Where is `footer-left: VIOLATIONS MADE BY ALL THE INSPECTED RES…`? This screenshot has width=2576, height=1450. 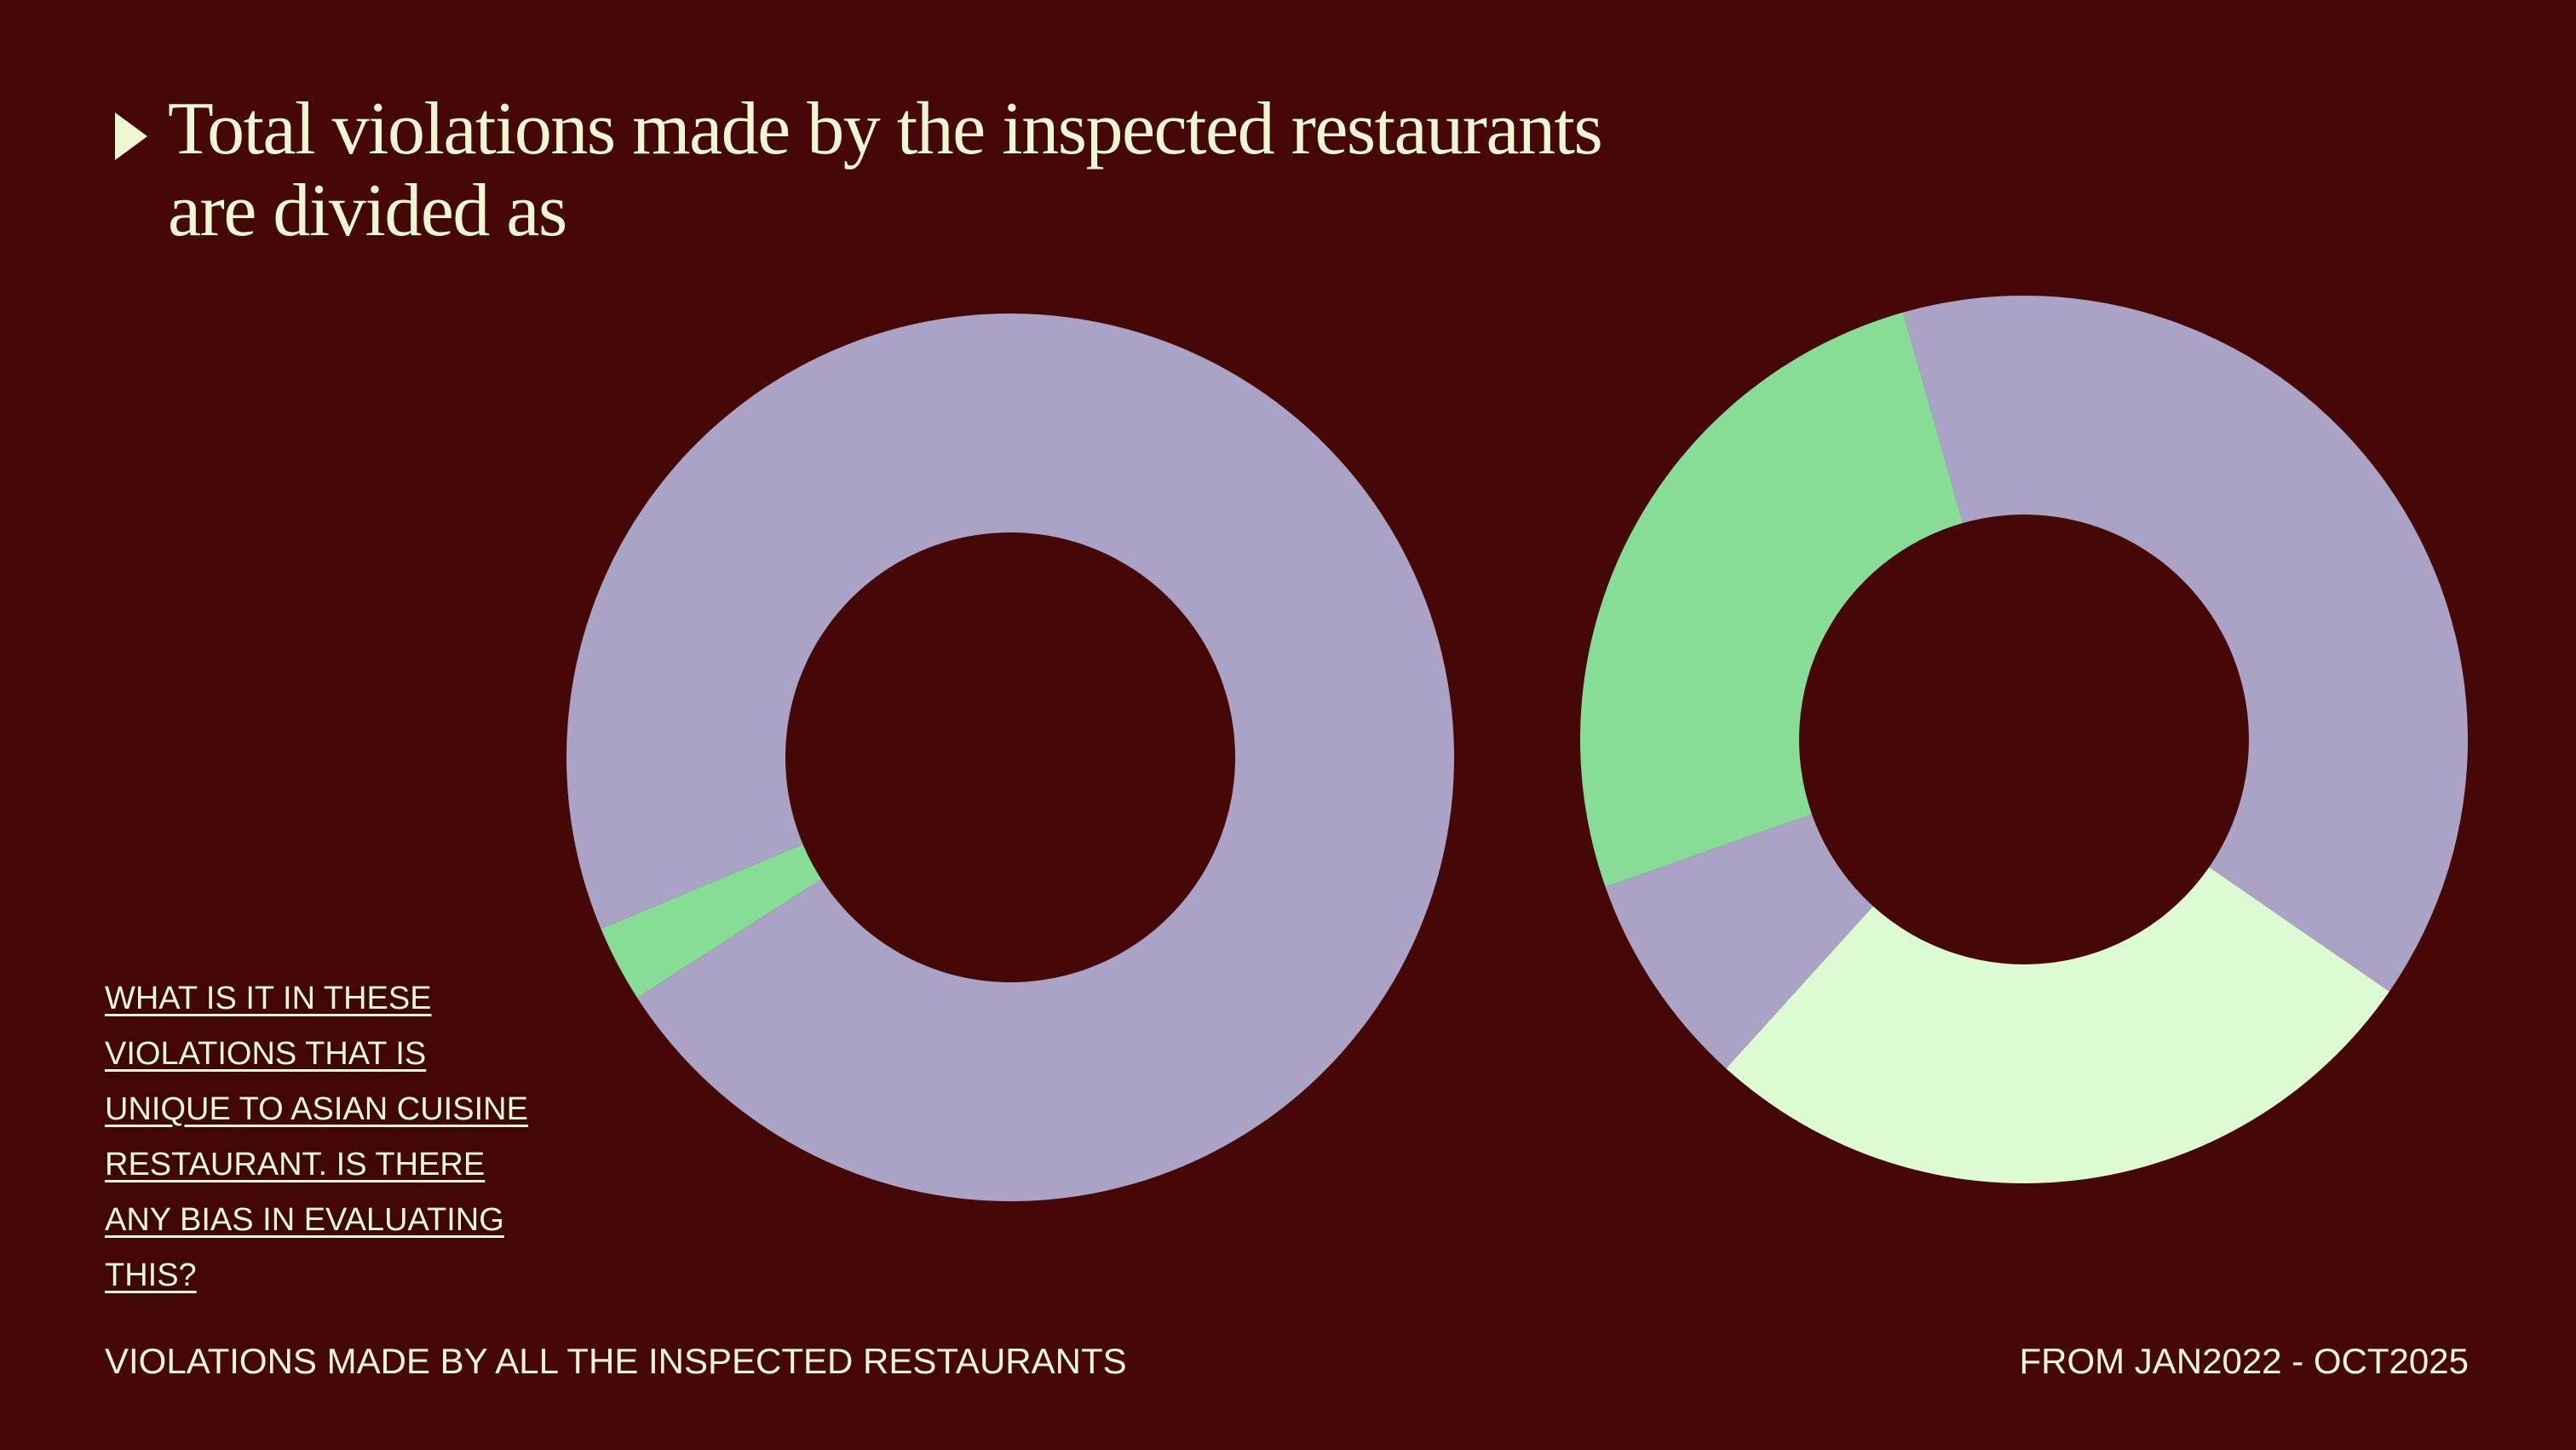 footer-left: VIOLATIONS MADE BY ALL THE INSPECTED RES… is located at coordinates (616, 1361).